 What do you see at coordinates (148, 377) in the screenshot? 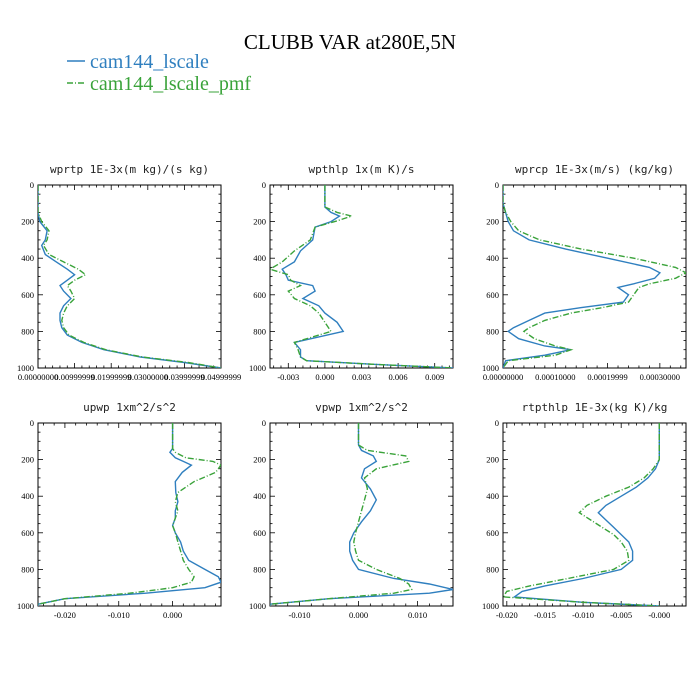
I see `x-tick-label: 0.03000000` at bounding box center [148, 377].